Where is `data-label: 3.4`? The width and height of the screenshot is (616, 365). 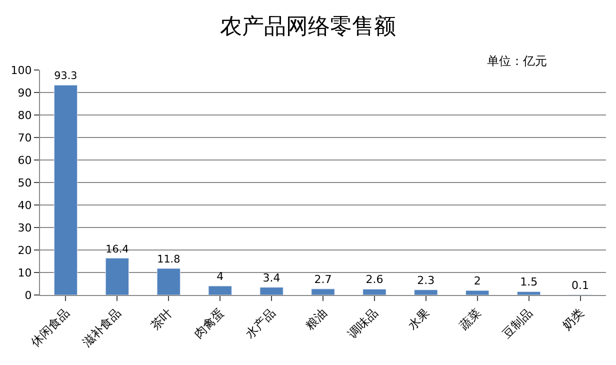
data-label: 3.4 is located at coordinates (271, 277).